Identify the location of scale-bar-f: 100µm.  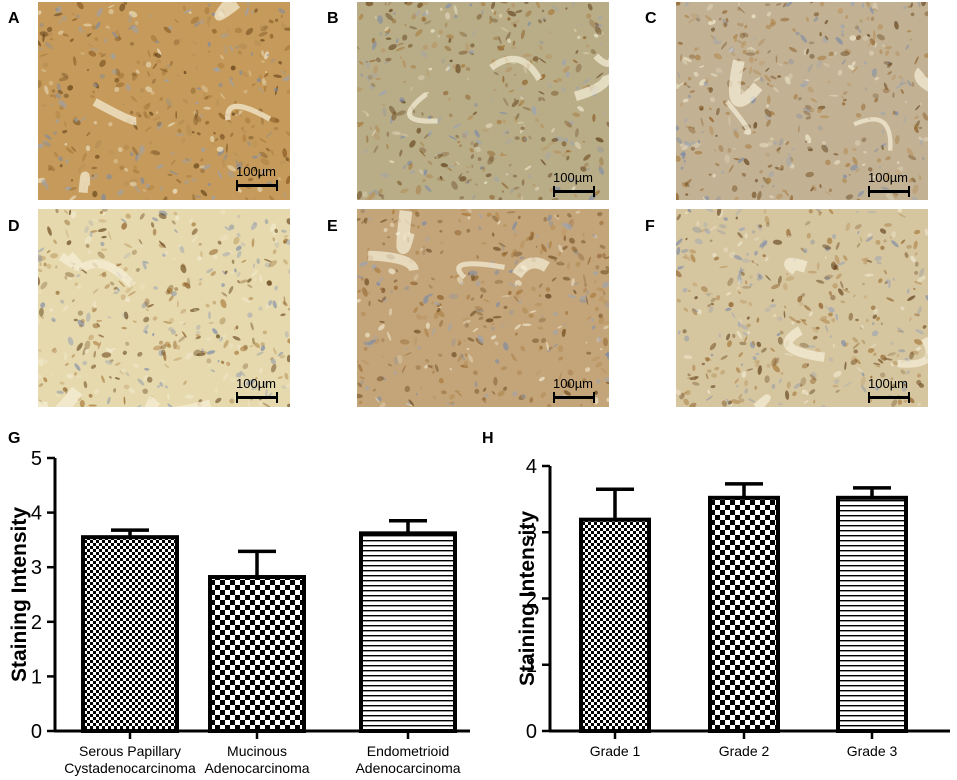
(890, 391).